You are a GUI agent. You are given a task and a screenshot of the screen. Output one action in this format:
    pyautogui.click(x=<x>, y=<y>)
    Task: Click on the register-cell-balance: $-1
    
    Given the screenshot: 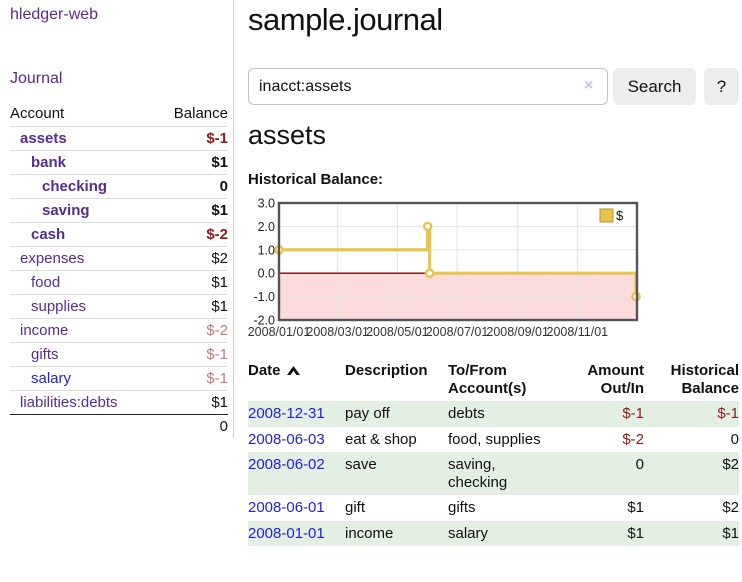 What is the action you would take?
    pyautogui.click(x=728, y=413)
    